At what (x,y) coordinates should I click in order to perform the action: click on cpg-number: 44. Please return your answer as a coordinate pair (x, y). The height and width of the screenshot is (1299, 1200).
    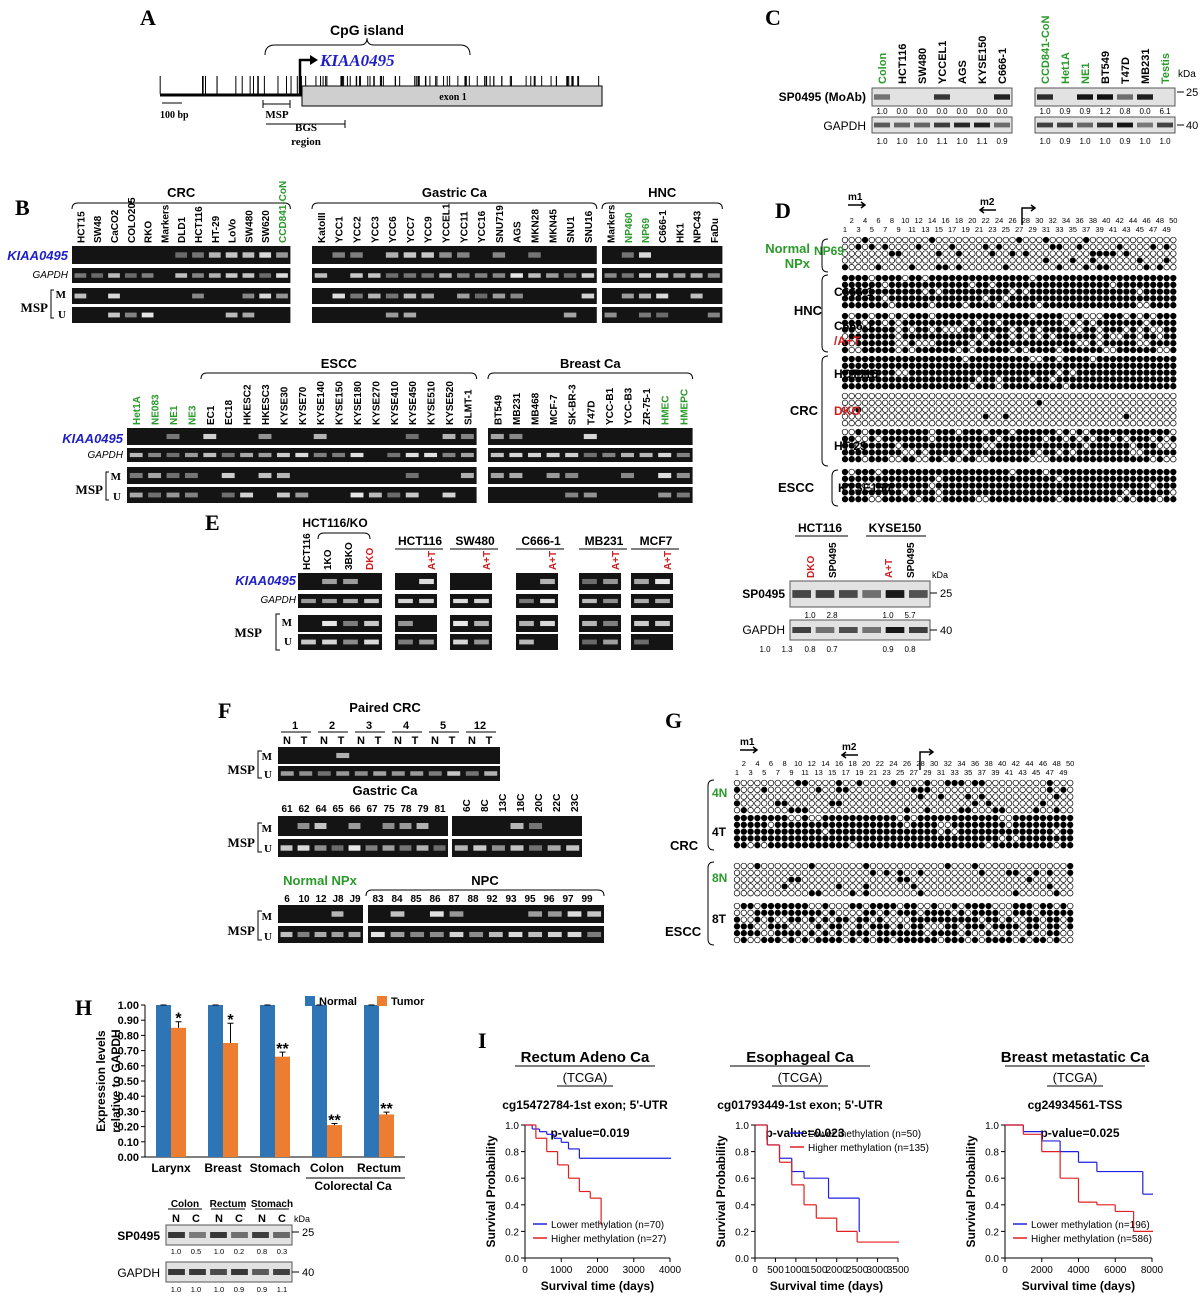
    Looking at the image, I should click on (1133, 220).